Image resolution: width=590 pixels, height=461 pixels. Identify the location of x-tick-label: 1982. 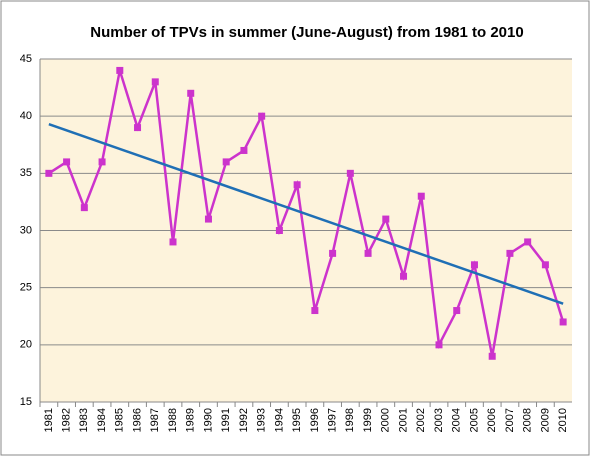
(67, 420).